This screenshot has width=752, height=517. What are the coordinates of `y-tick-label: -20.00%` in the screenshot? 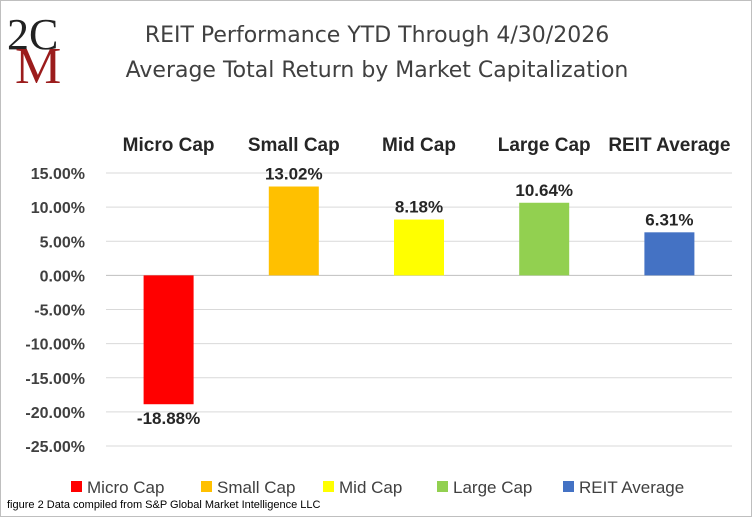 It's located at (55, 413).